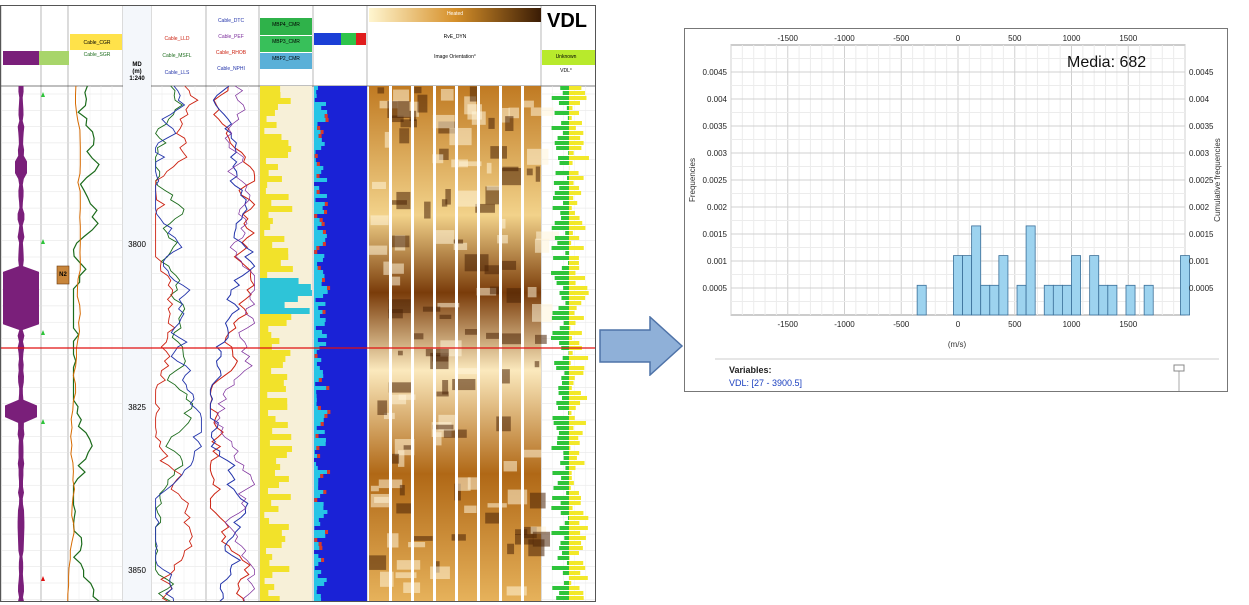  What do you see at coordinates (63, 275) in the screenshot?
I see `zone-label: N2` at bounding box center [63, 275].